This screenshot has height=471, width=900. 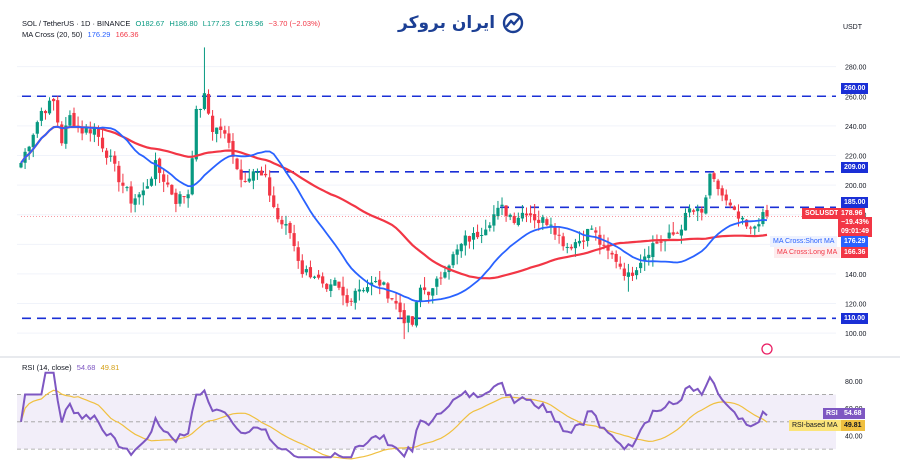 I want to click on rsi-tick-label: 80.00, so click(x=854, y=382).